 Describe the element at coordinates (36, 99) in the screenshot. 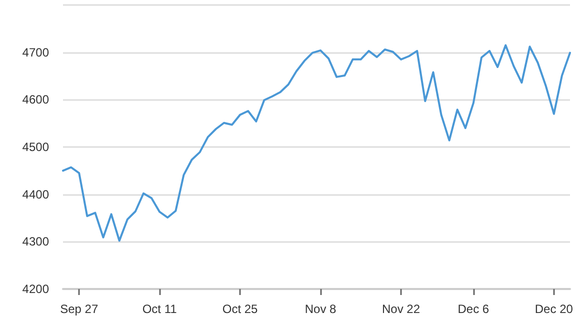

I see `y-tick-label: 4600` at that location.